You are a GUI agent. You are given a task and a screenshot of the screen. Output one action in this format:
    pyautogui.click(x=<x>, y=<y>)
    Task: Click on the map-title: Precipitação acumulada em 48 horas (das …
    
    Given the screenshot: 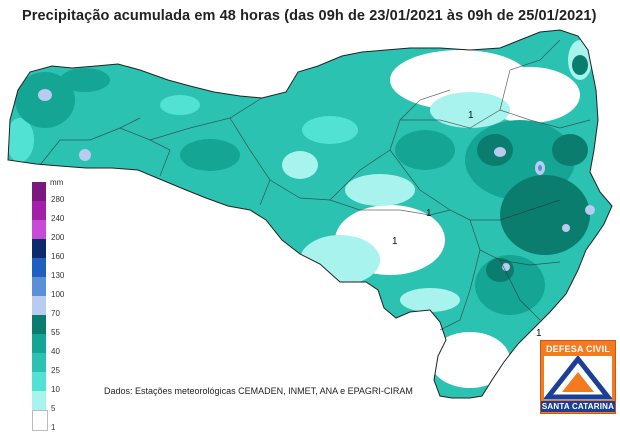 What is the action you would take?
    pyautogui.click(x=309, y=16)
    